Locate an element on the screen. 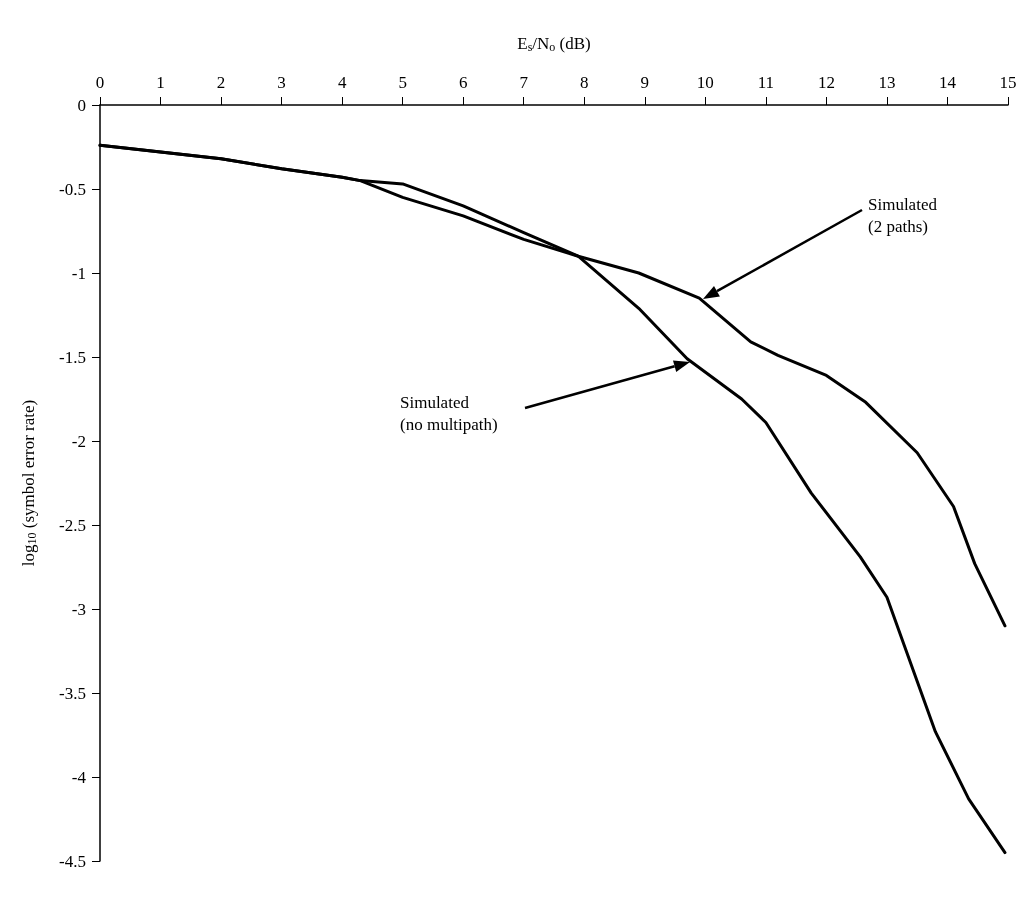 The height and width of the screenshot is (905, 1033). x-tick-label: 14 is located at coordinates (947, 82).